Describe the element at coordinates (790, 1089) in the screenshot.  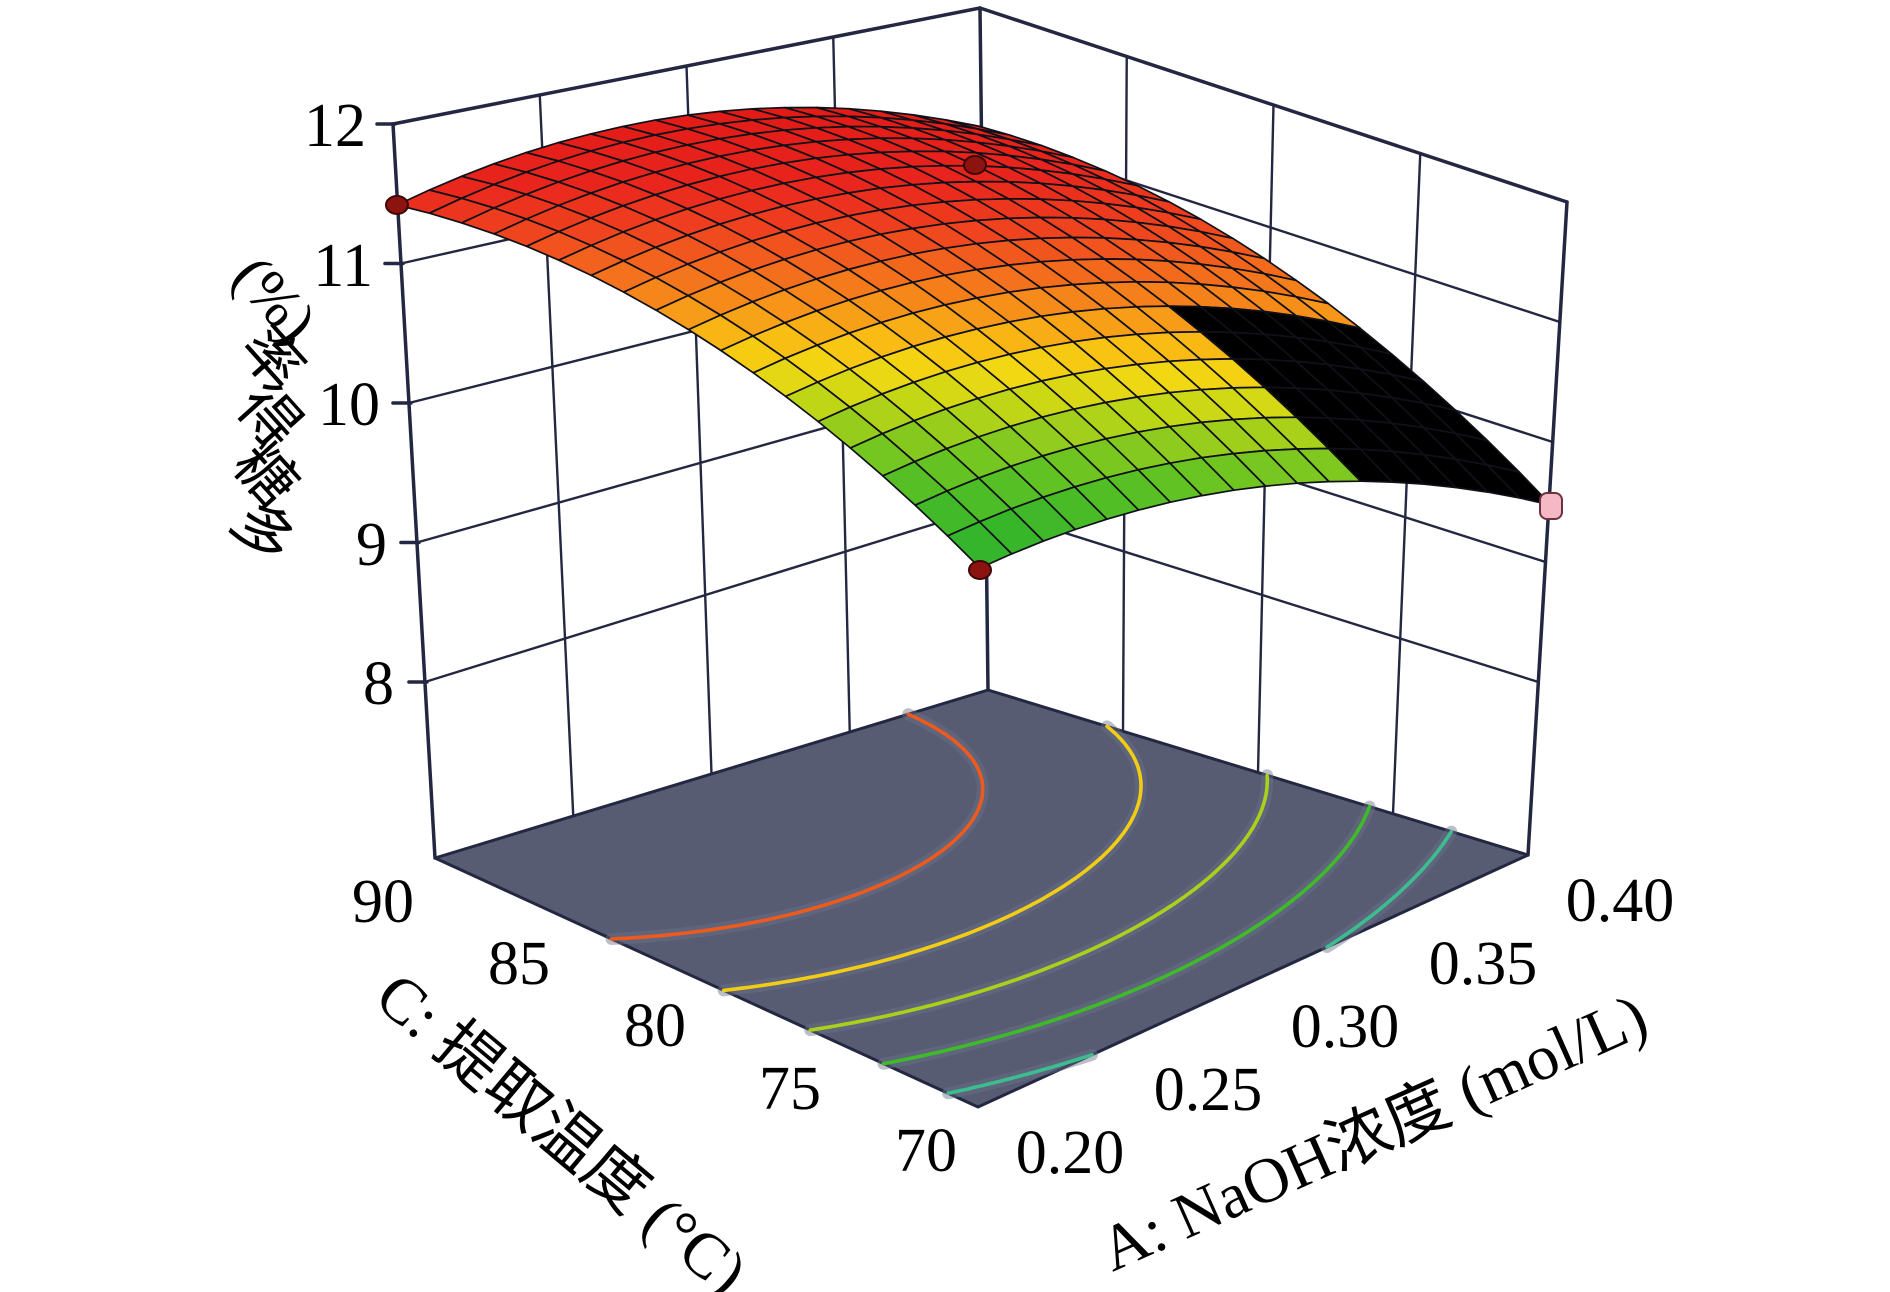
I see `c-tick-75: 75` at that location.